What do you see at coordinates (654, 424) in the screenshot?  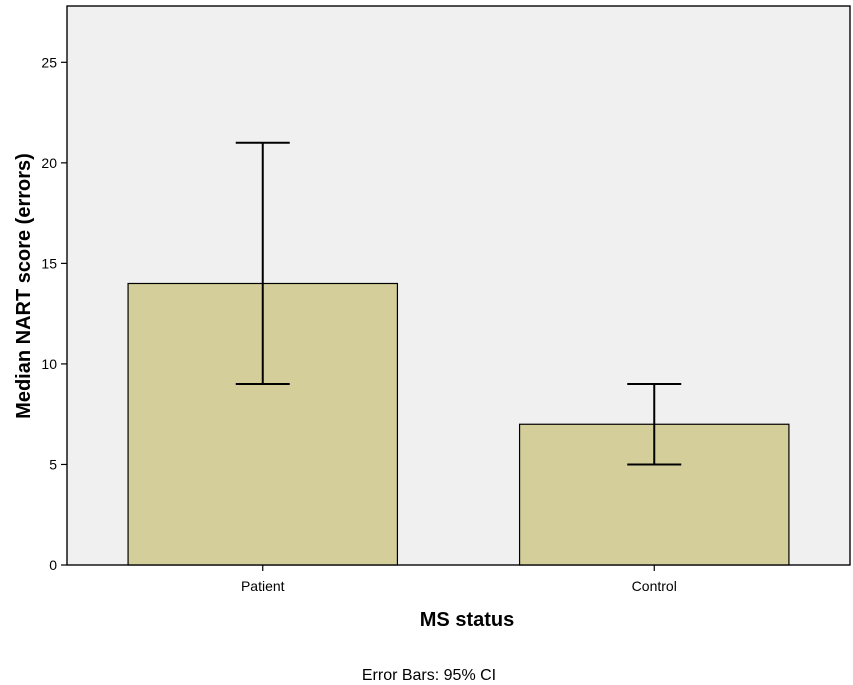 I see `error-bar-control` at bounding box center [654, 424].